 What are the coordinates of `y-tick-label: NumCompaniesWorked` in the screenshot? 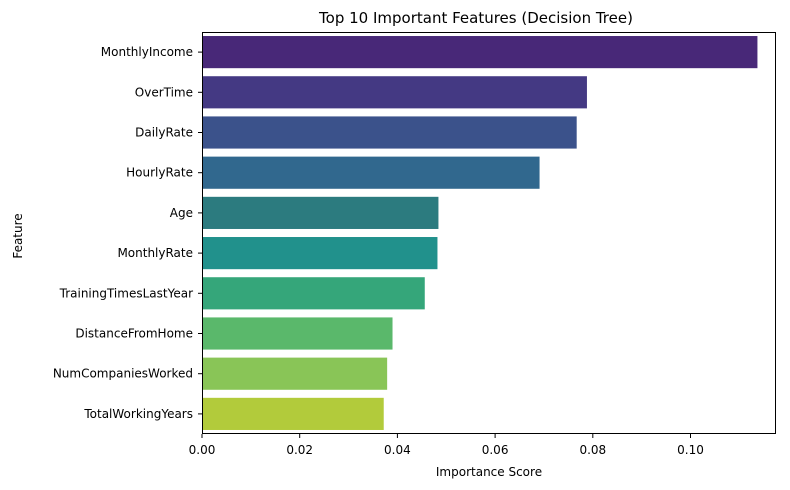 It's located at (123, 374).